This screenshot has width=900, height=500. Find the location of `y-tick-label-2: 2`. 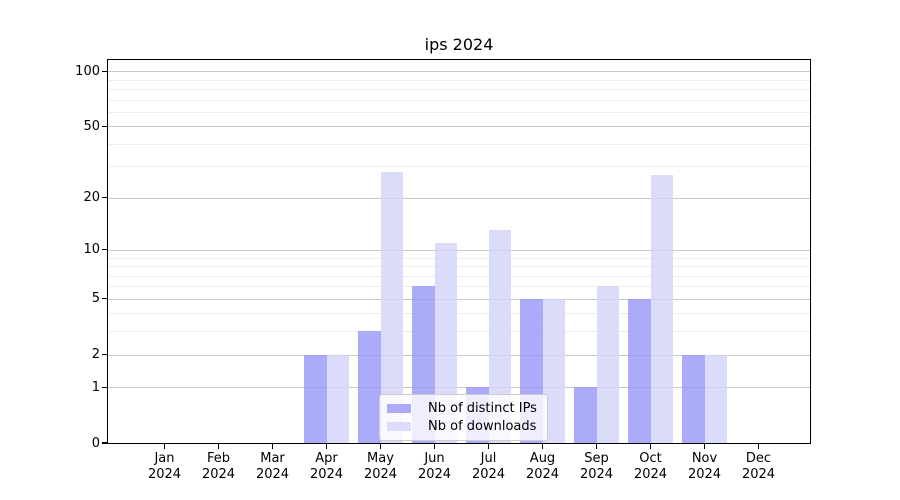

y-tick-label-2: 2 is located at coordinates (95, 354).